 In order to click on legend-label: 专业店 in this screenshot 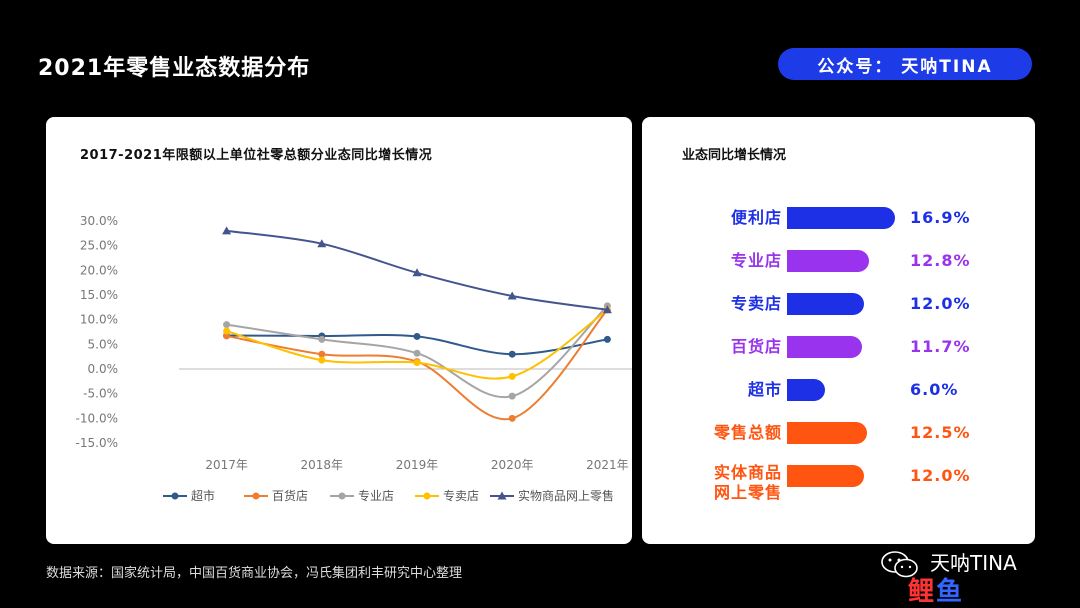, I will do `click(376, 495)`.